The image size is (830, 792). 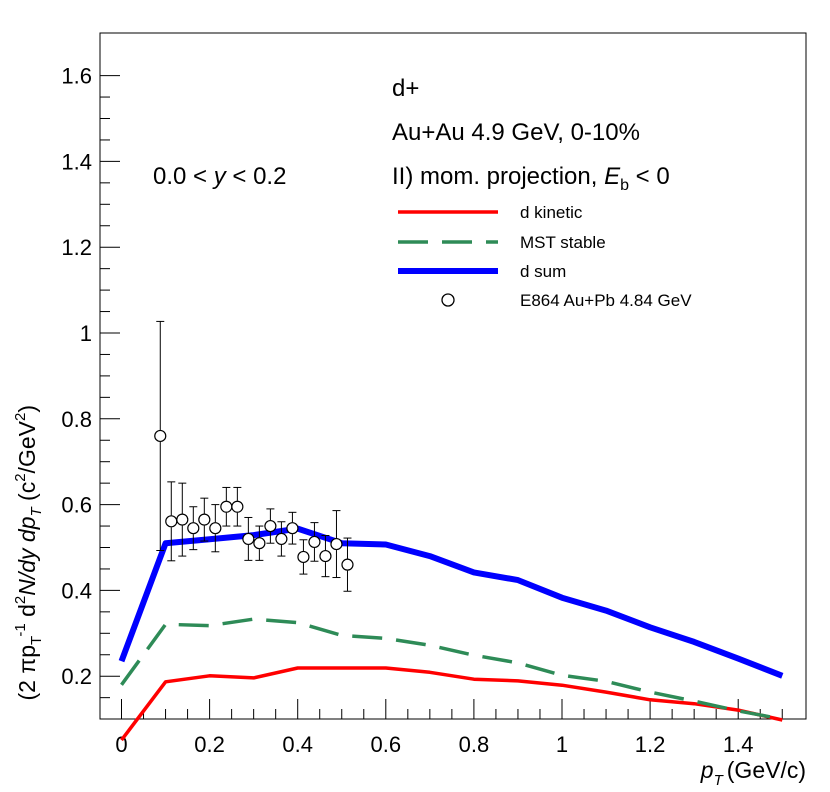 What do you see at coordinates (551, 212) in the screenshot?
I see `legend-label-d-kinetic: d kinetic` at bounding box center [551, 212].